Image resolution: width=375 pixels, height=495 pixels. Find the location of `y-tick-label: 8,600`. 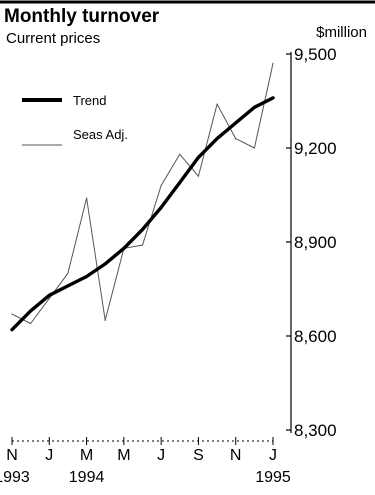

y-tick-label: 8,600 is located at coordinates (315, 336).